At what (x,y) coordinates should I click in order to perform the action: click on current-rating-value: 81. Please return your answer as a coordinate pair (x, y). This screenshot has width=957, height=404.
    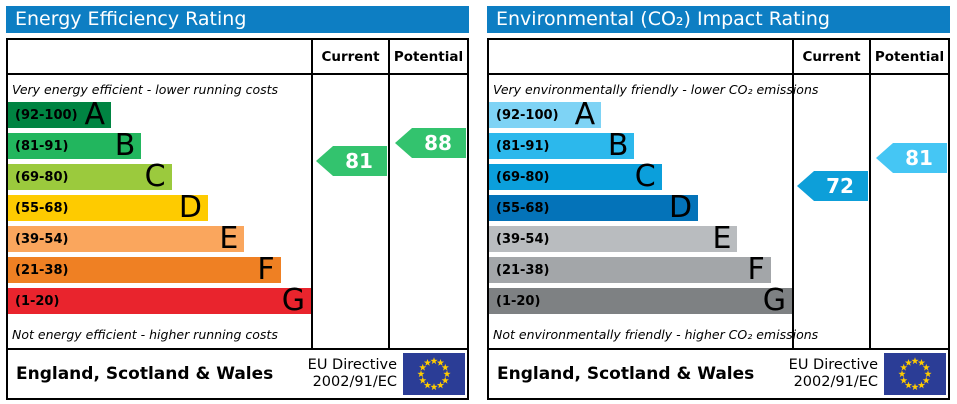
    Looking at the image, I should click on (359, 161).